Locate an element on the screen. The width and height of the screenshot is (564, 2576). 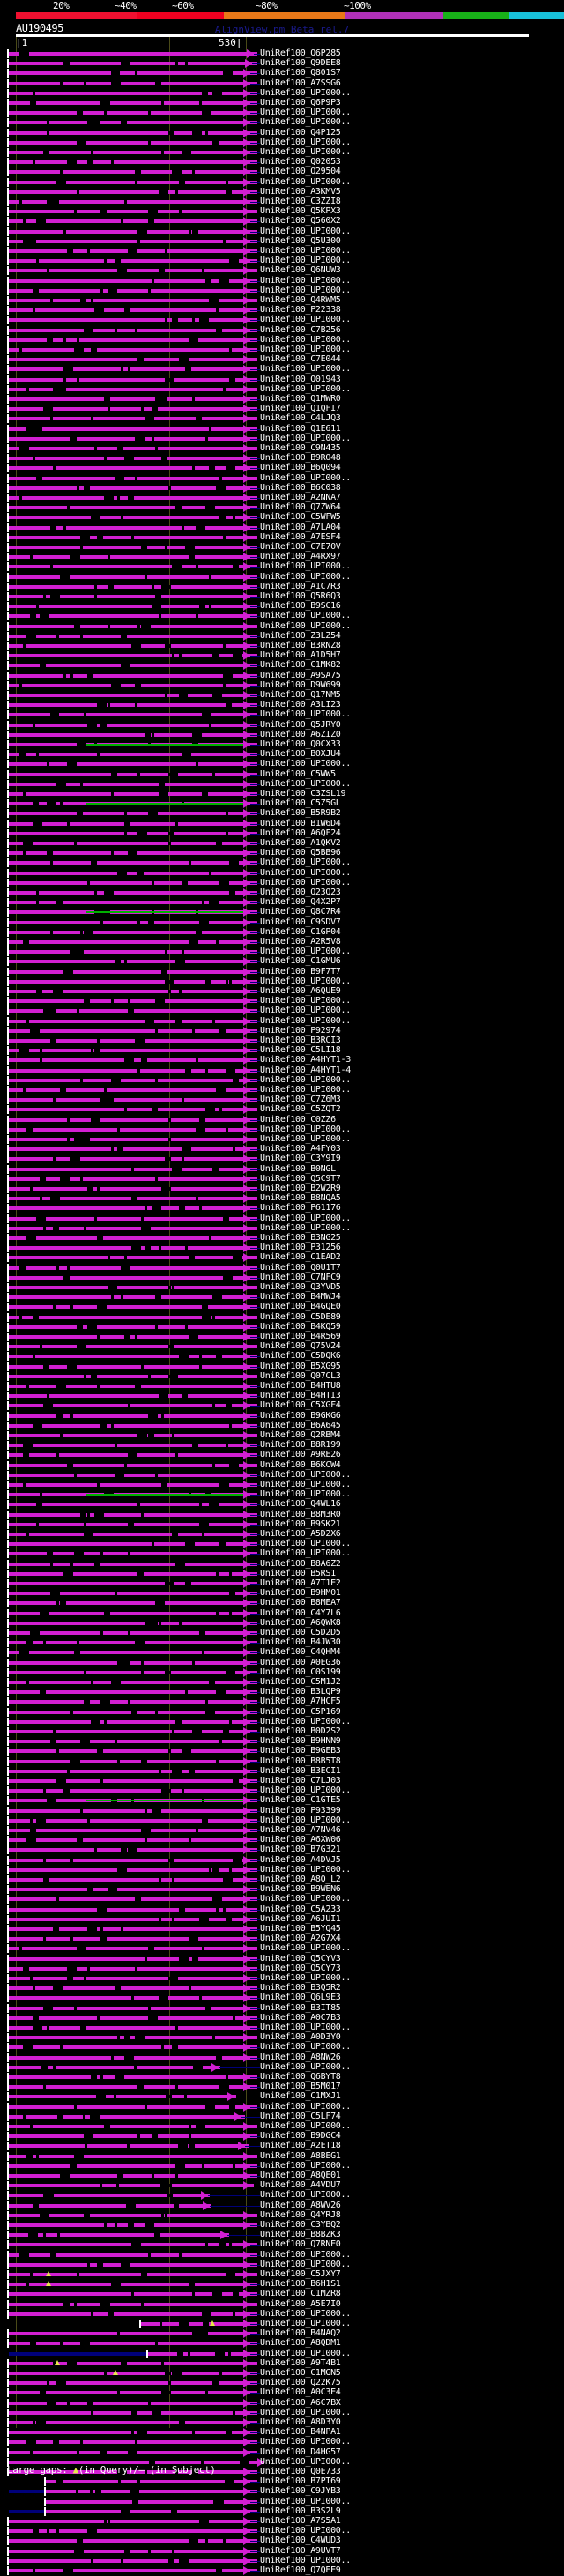
table-row: UniRef100_A1D5H7 is located at coordinates (282, 655).